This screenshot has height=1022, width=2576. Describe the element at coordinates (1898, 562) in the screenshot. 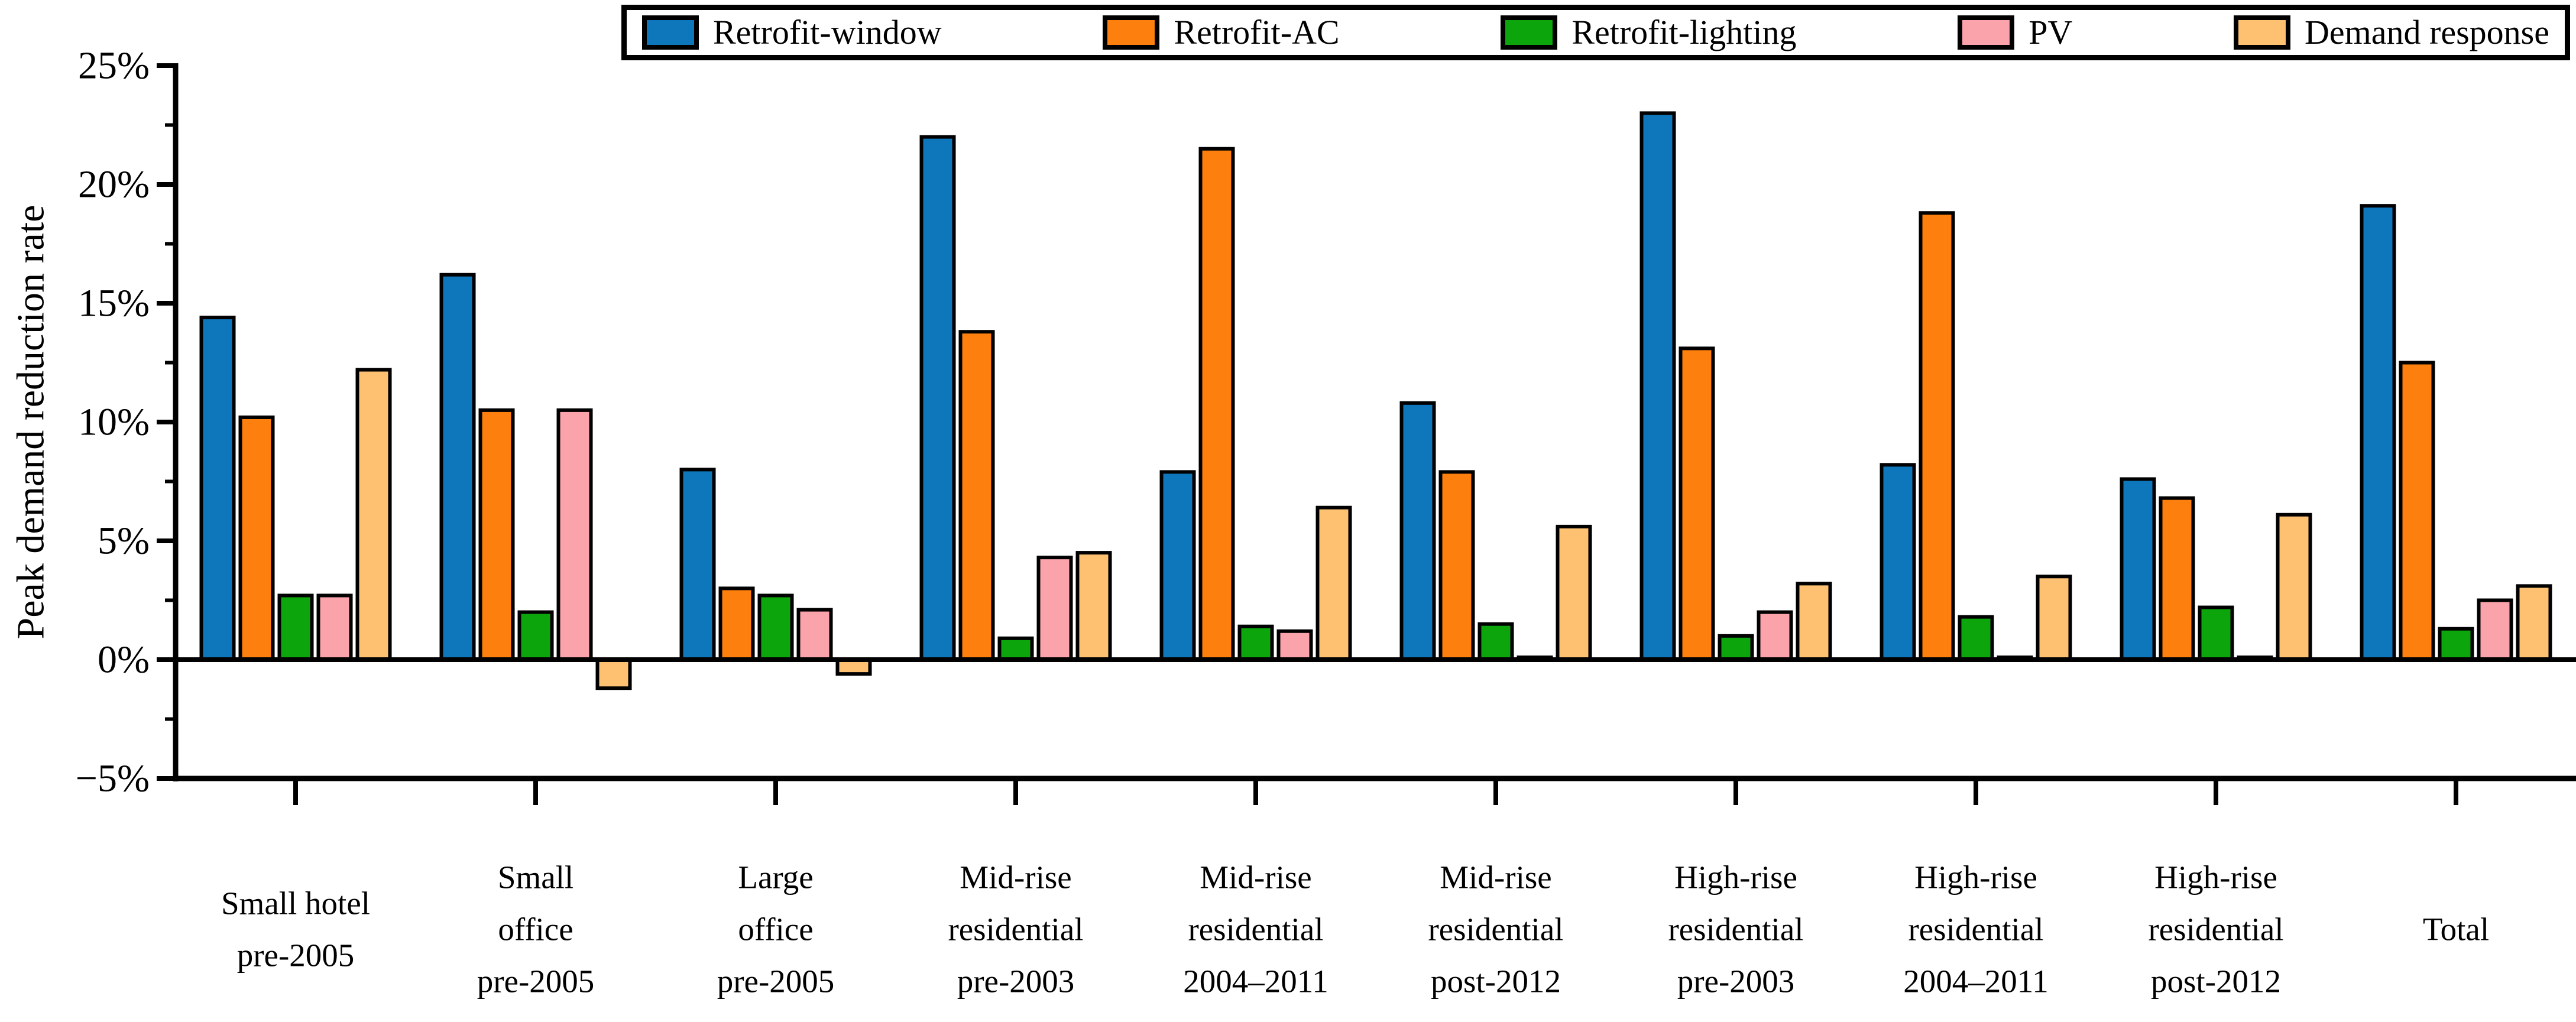

I see `bar-retrofit-window-group8` at that location.